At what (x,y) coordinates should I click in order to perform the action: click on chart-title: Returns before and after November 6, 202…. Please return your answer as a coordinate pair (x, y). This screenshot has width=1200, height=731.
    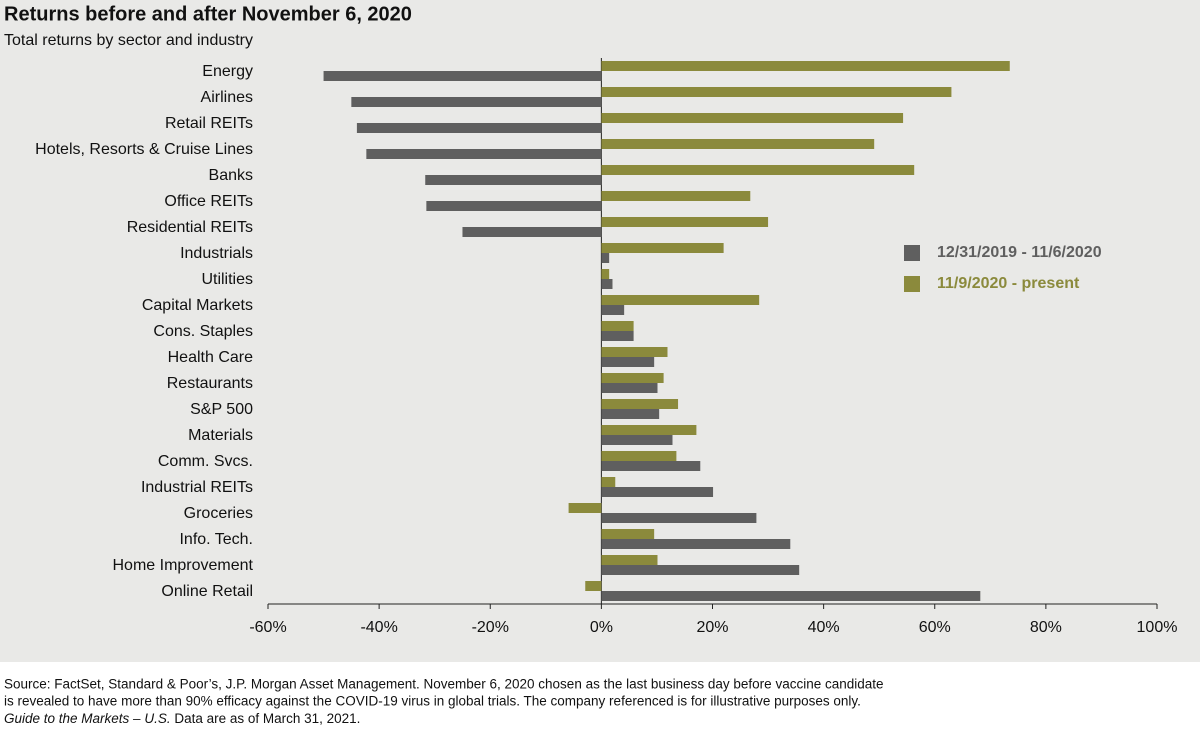
    Looking at the image, I should click on (208, 14).